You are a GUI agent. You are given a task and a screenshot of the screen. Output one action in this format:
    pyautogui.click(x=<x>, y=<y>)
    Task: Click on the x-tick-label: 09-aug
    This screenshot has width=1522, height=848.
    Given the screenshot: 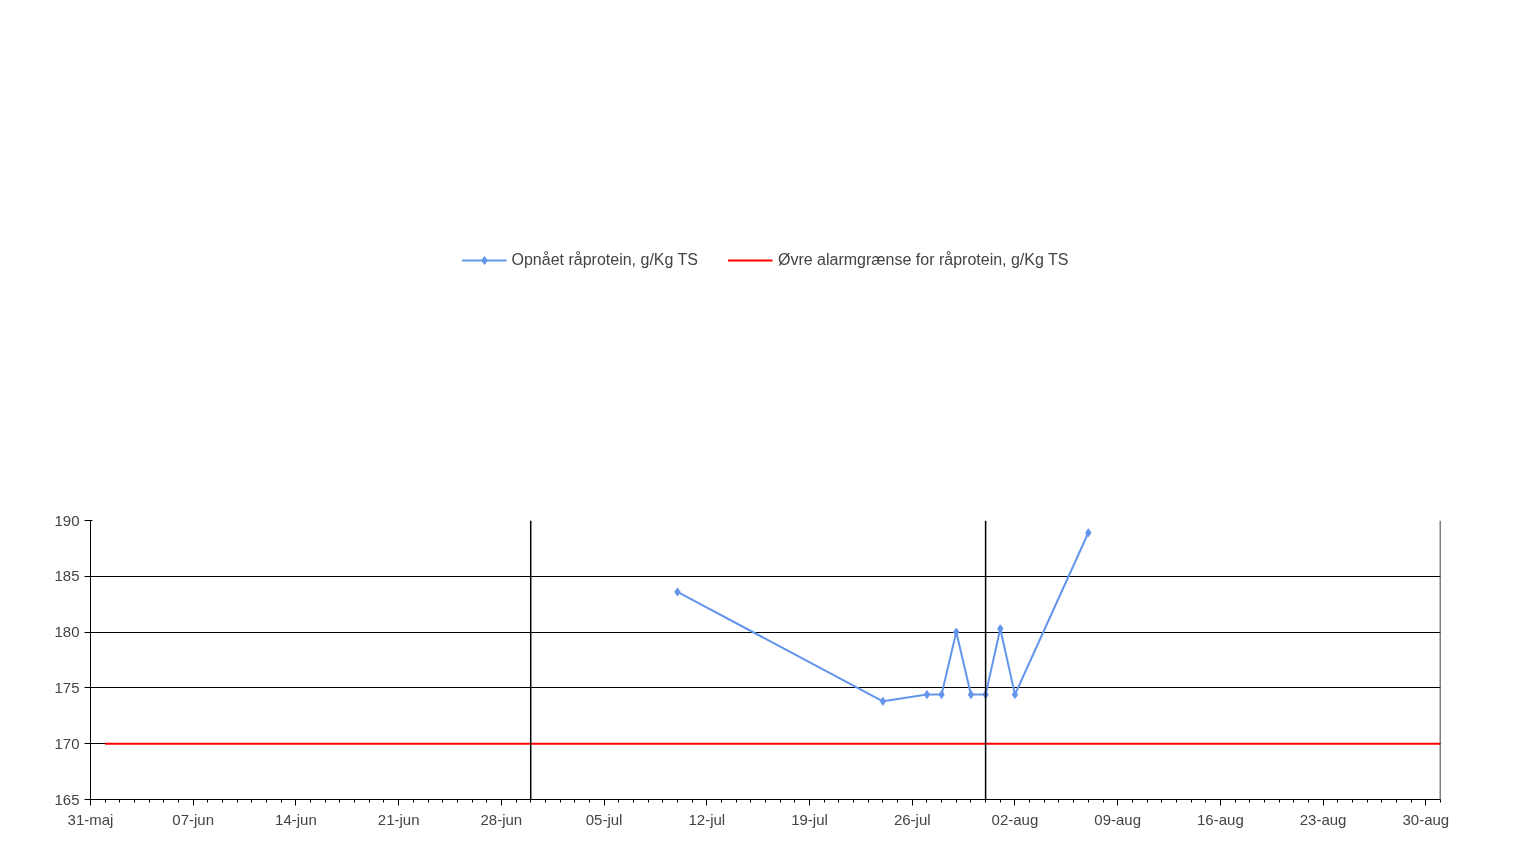 What is the action you would take?
    pyautogui.click(x=1118, y=819)
    